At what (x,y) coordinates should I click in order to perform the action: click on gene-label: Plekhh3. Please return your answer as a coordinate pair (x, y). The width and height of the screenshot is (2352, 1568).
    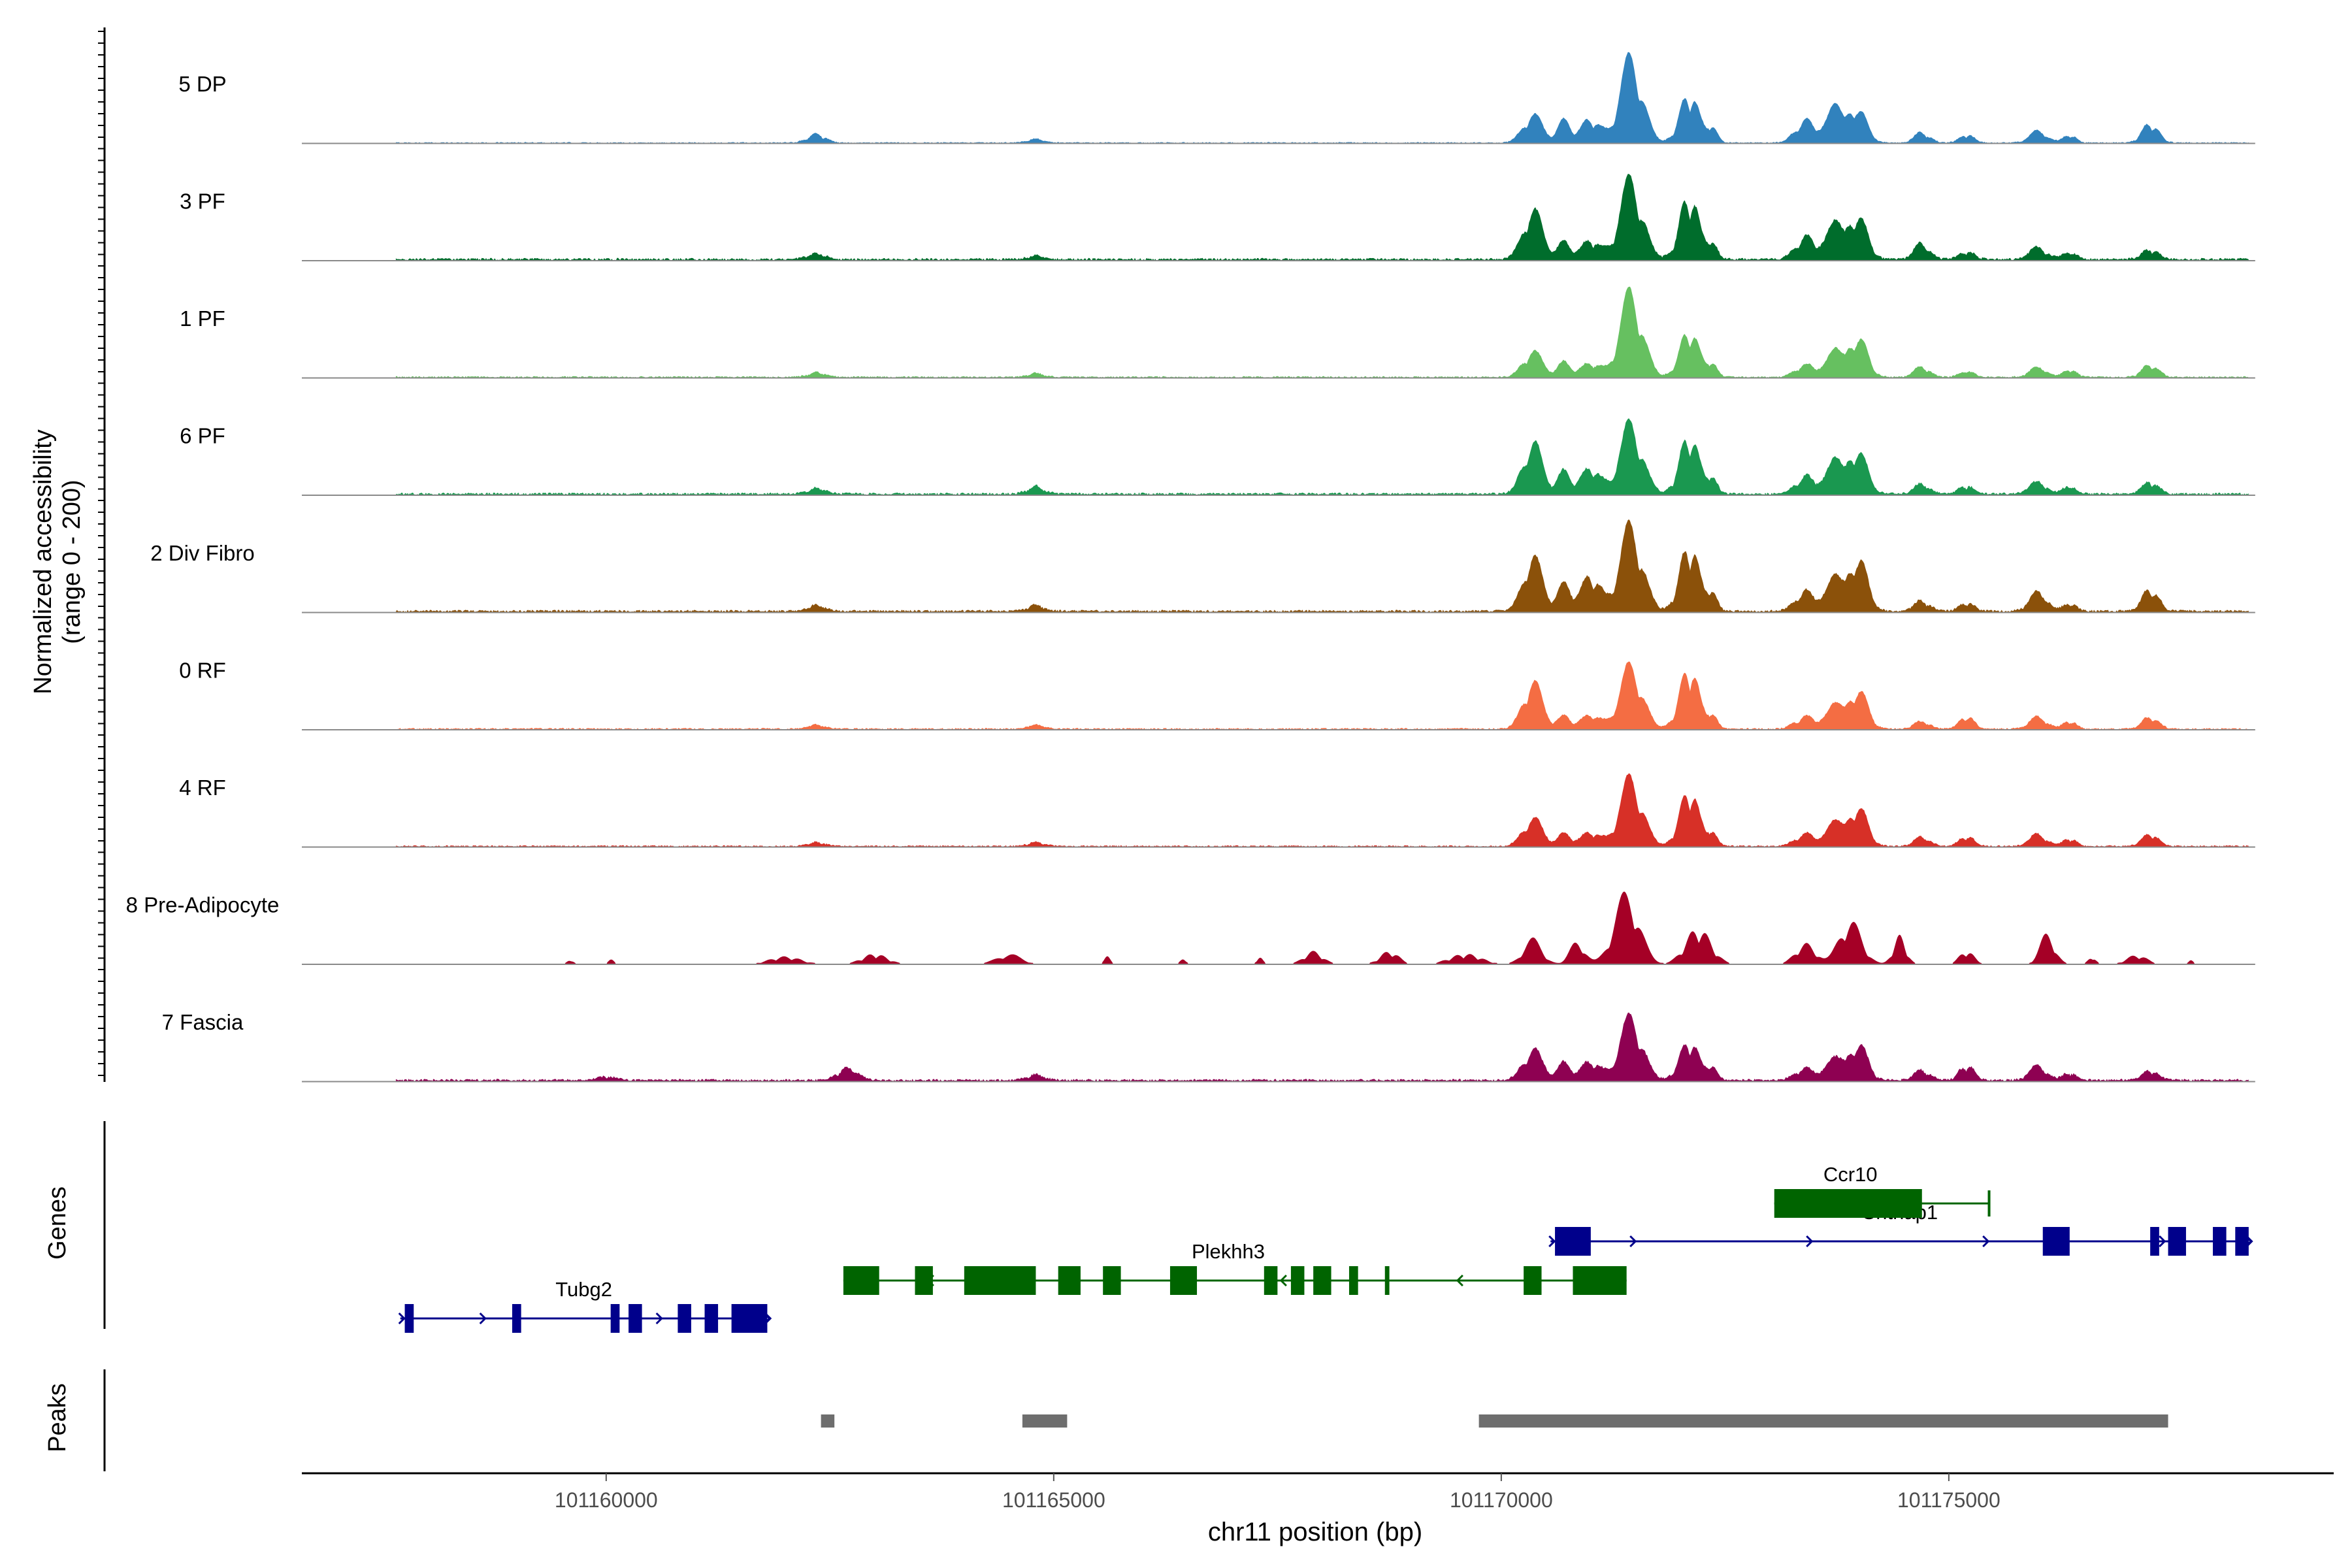
    Looking at the image, I should click on (1228, 1251).